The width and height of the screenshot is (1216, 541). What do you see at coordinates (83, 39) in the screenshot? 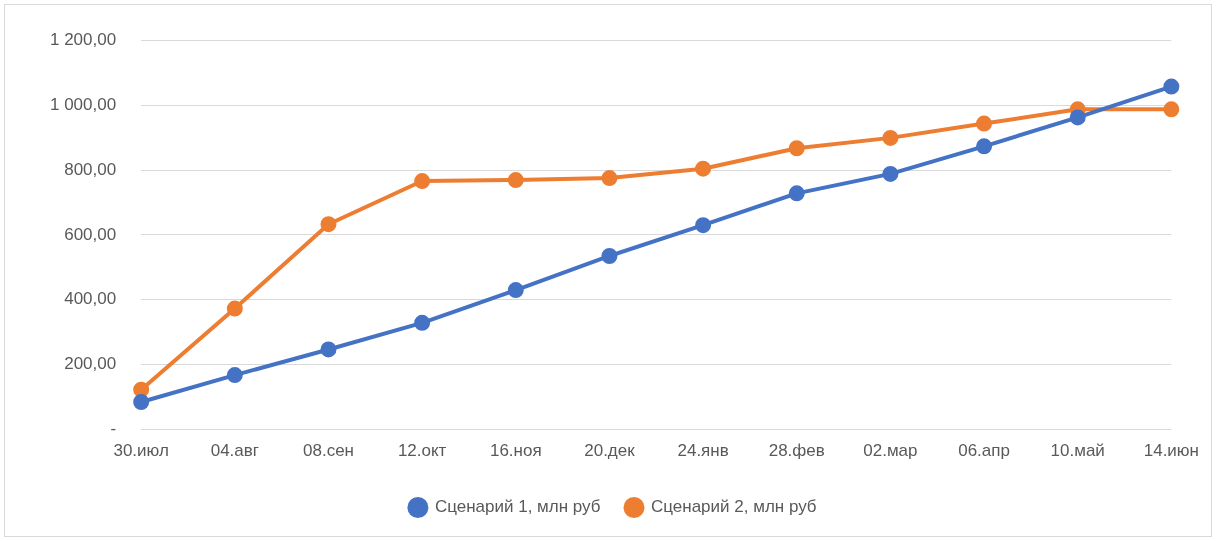
I see `y-tick-label: 1 200,00` at bounding box center [83, 39].